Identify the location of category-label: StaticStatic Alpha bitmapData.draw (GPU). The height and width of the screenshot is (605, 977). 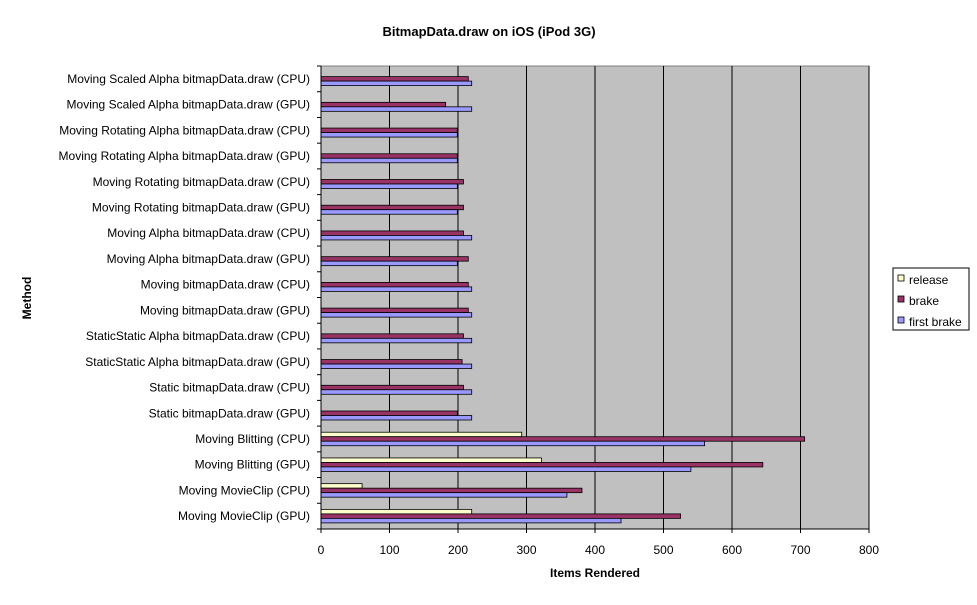
(197, 362).